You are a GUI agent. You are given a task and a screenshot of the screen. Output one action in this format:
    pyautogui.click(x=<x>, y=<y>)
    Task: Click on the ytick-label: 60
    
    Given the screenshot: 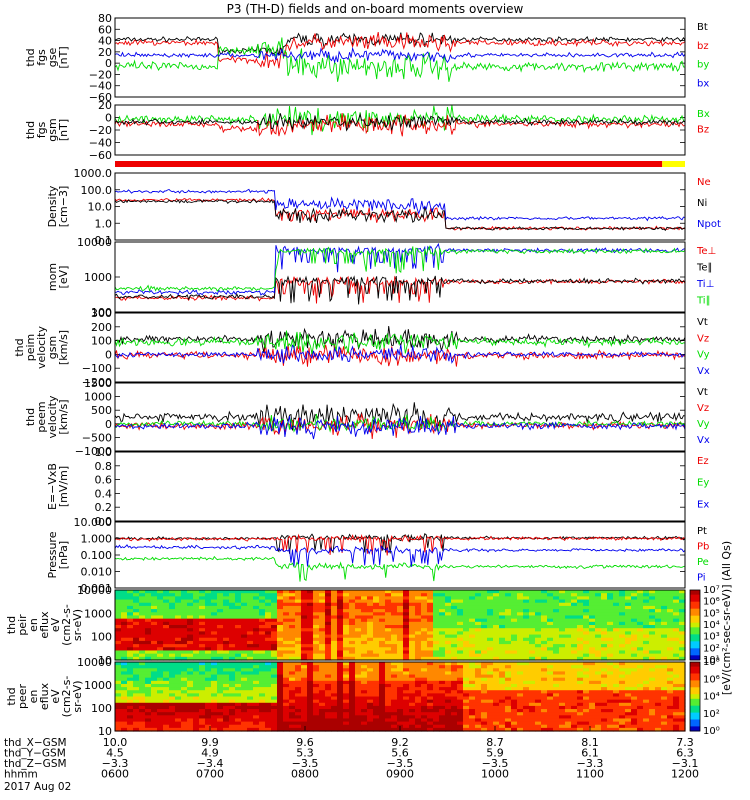 What is the action you would take?
    pyautogui.click(x=105, y=29)
    